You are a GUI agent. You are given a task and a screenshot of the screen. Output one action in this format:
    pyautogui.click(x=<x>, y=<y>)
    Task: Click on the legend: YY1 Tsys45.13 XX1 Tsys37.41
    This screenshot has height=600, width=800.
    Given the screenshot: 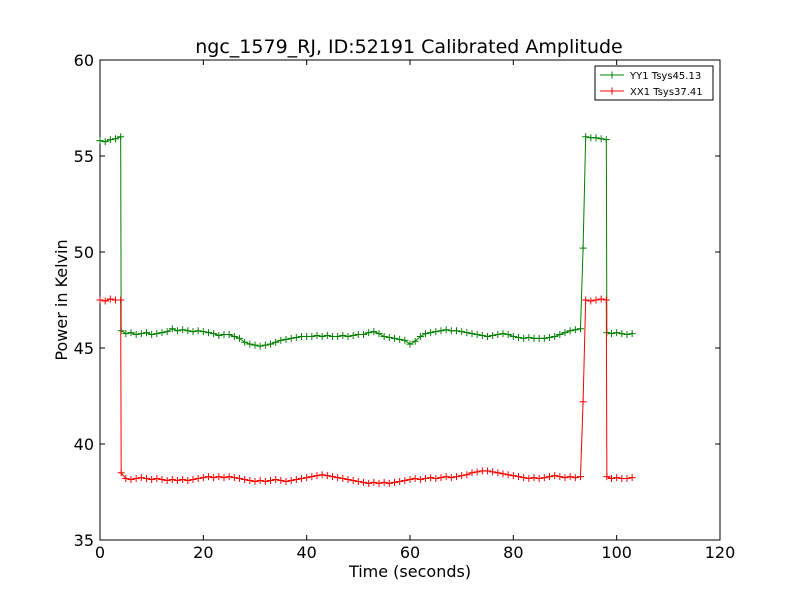 What is the action you would take?
    pyautogui.click(x=654, y=83)
    